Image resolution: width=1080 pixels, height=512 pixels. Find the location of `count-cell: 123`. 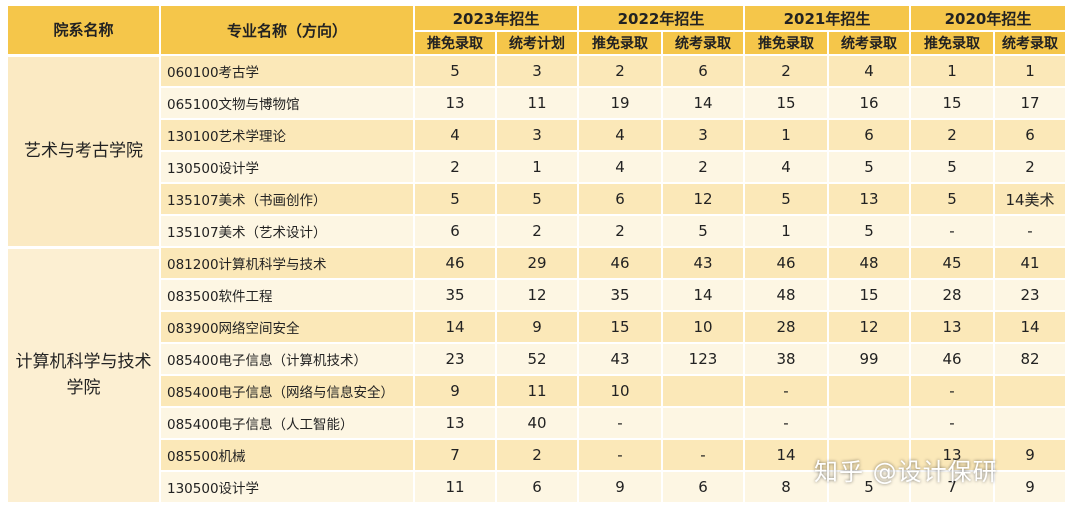

count-cell: 123 is located at coordinates (703, 358).